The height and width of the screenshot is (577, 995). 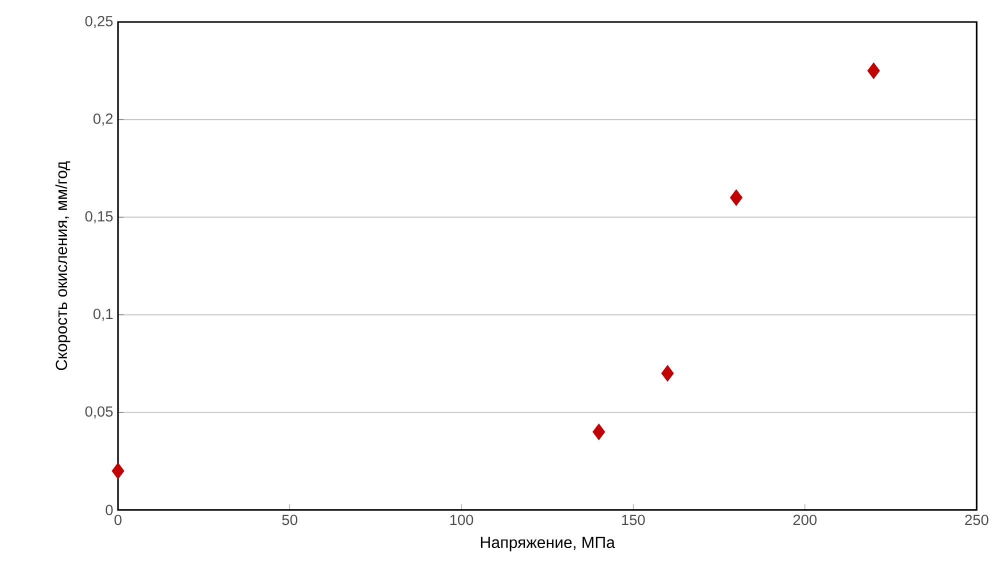 I want to click on x-tick-label: 50, so click(x=290, y=520).